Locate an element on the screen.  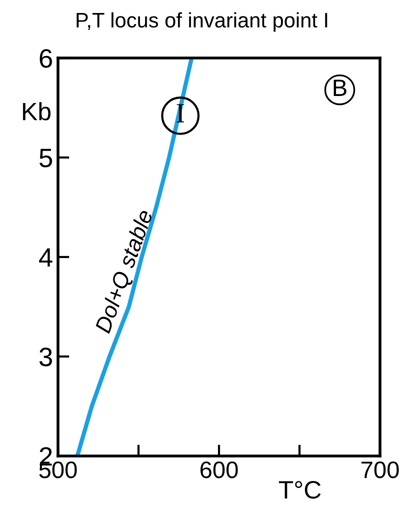
annotation: Dol+Q stable is located at coordinates (125, 272).